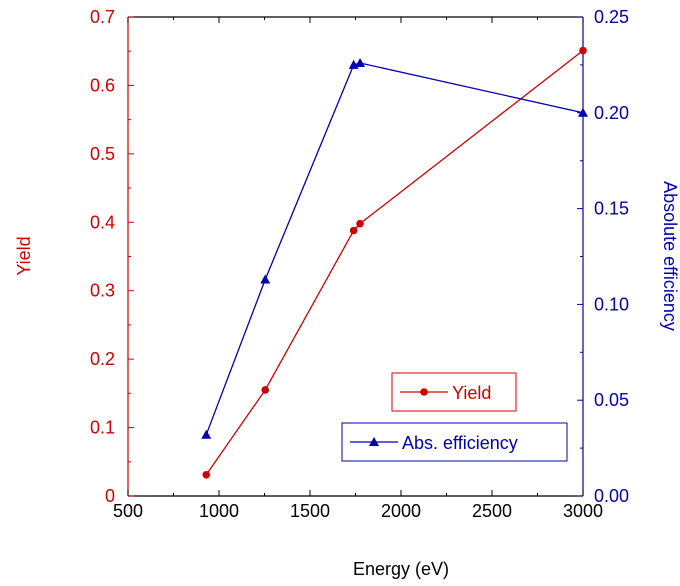 This screenshot has height=586, width=680. Describe the element at coordinates (102, 222) in the screenshot. I see `y-left-tick-label: 0.4` at that location.